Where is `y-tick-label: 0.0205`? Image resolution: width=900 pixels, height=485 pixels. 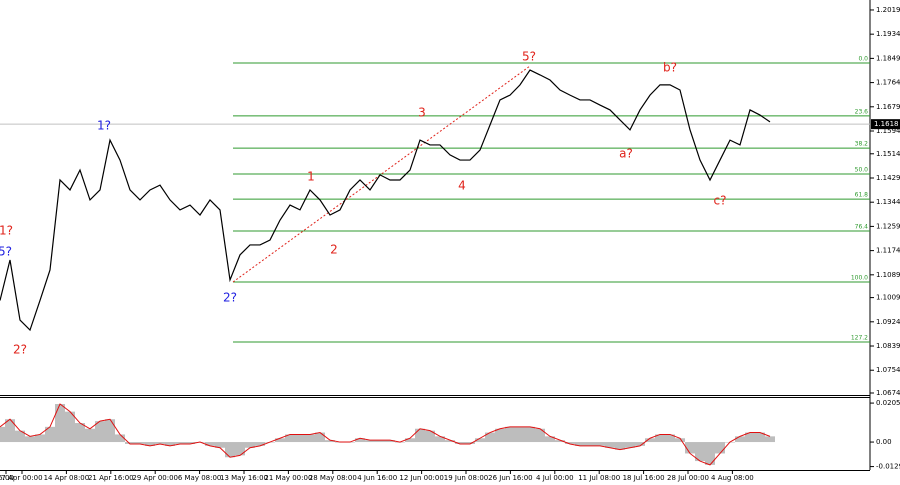
y-tick-label: 0.0205 is located at coordinates (888, 403).